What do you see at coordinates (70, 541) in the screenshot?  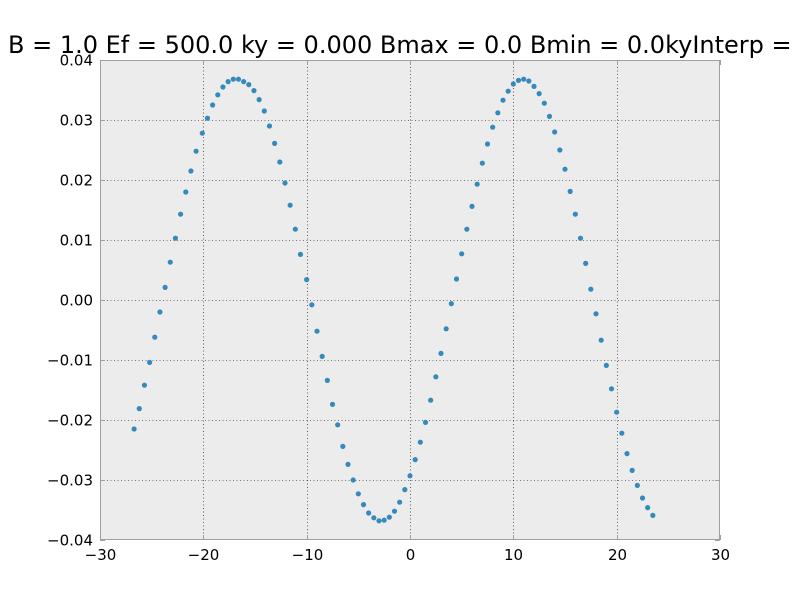 I see `y-tick-label: −0.04` at bounding box center [70, 541].